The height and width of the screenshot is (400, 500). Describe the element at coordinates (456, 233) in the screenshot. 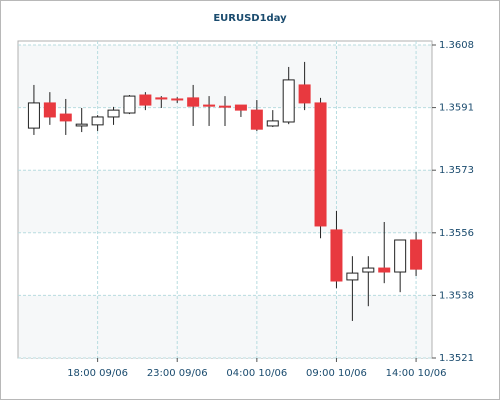

I see `y-tick-label: 1.3556` at that location.